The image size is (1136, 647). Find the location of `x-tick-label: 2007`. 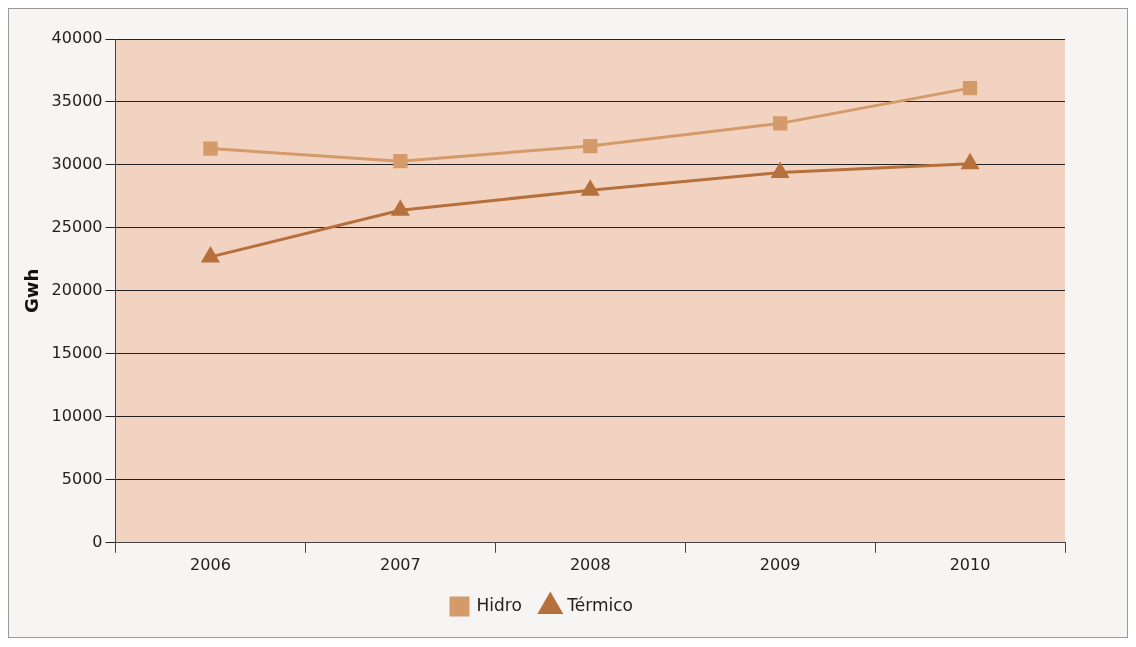

x-tick-label: 2007 is located at coordinates (400, 564).